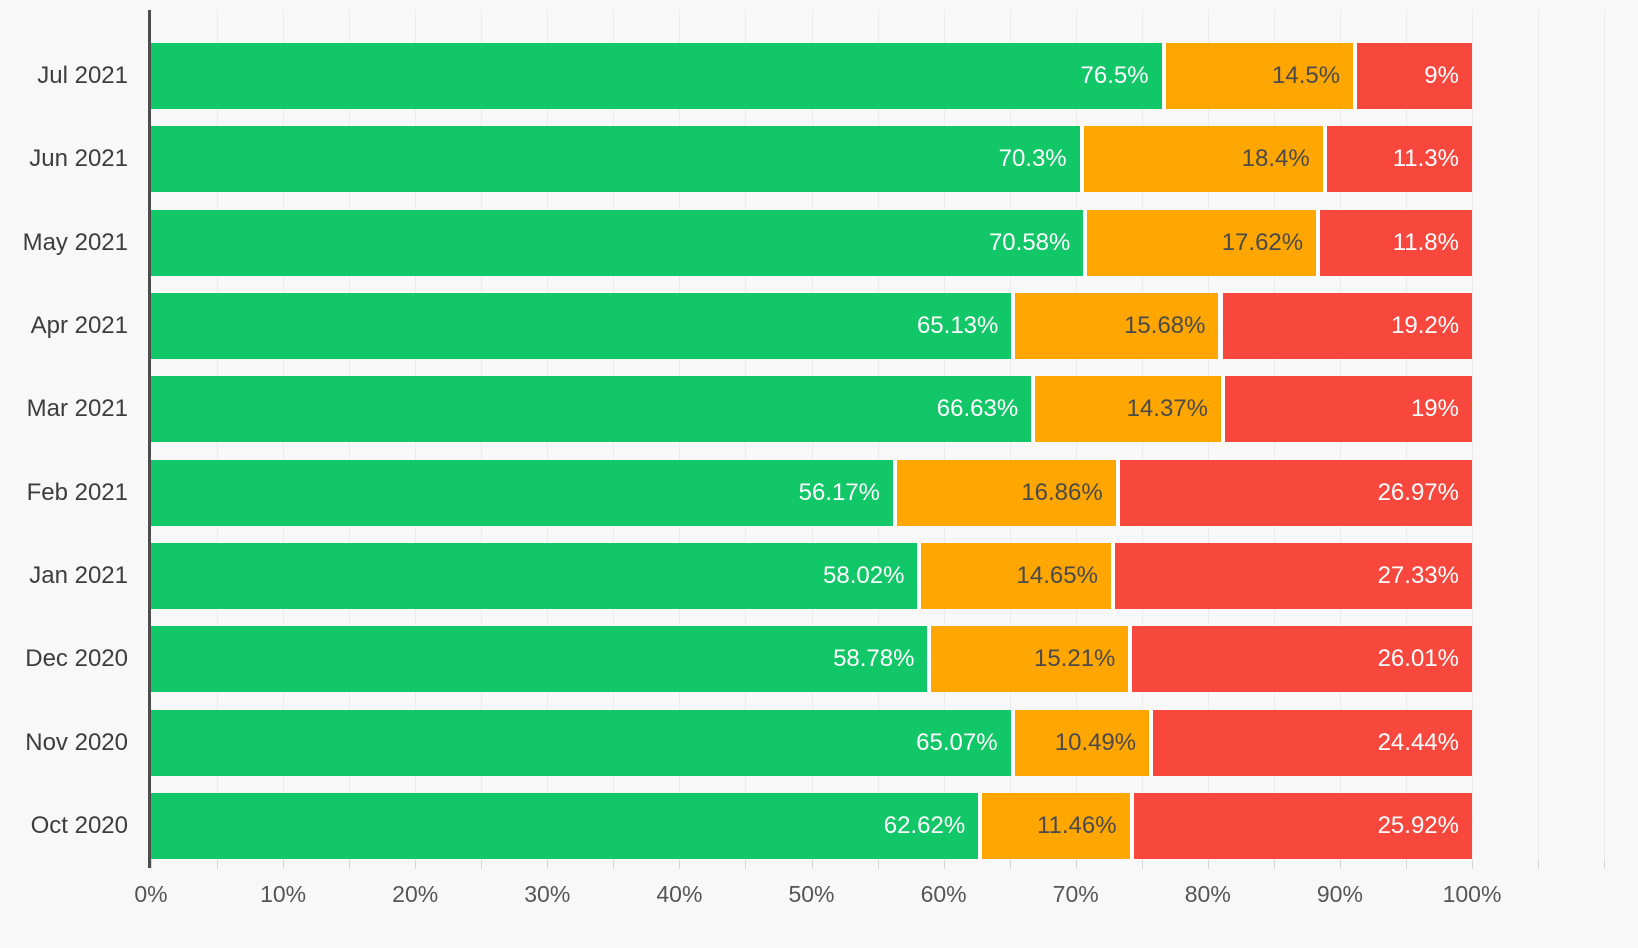 This screenshot has width=1638, height=948. What do you see at coordinates (539, 659) in the screenshot?
I see `bar-segment-green: 58.78%` at bounding box center [539, 659].